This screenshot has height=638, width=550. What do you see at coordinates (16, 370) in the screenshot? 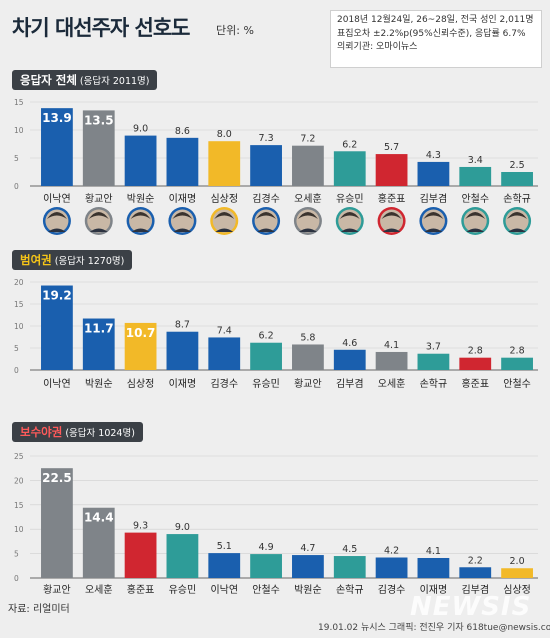
I see `y-tick-label: 0` at bounding box center [16, 370].